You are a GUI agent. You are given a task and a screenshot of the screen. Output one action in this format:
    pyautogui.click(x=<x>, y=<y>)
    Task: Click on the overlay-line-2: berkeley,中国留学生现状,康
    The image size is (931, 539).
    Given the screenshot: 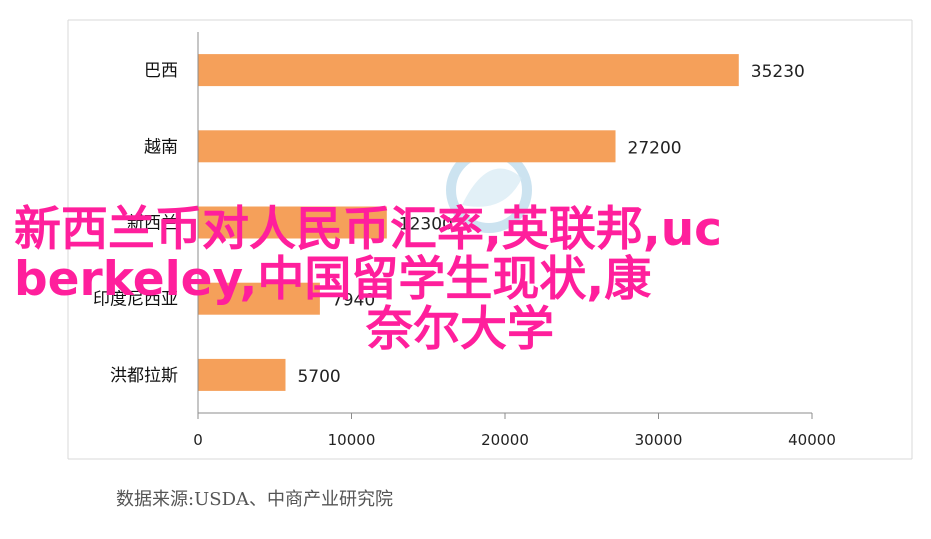 What is the action you would take?
    pyautogui.click(x=332, y=279)
    